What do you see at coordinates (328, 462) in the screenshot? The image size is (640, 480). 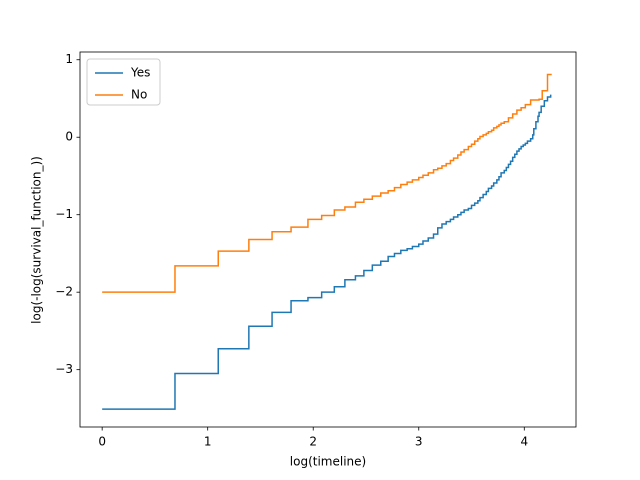 I see `x-axis-label: log(timeline)` at bounding box center [328, 462].